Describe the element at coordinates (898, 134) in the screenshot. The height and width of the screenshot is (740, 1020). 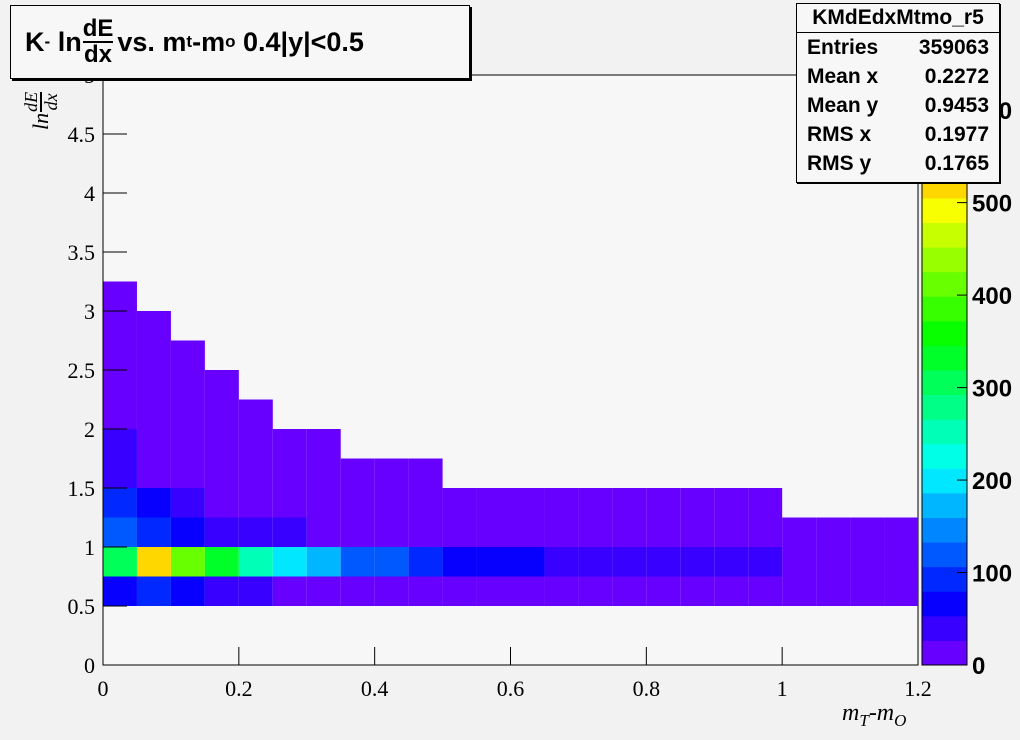
I see `stats-row: RMS x 0.1977` at that location.